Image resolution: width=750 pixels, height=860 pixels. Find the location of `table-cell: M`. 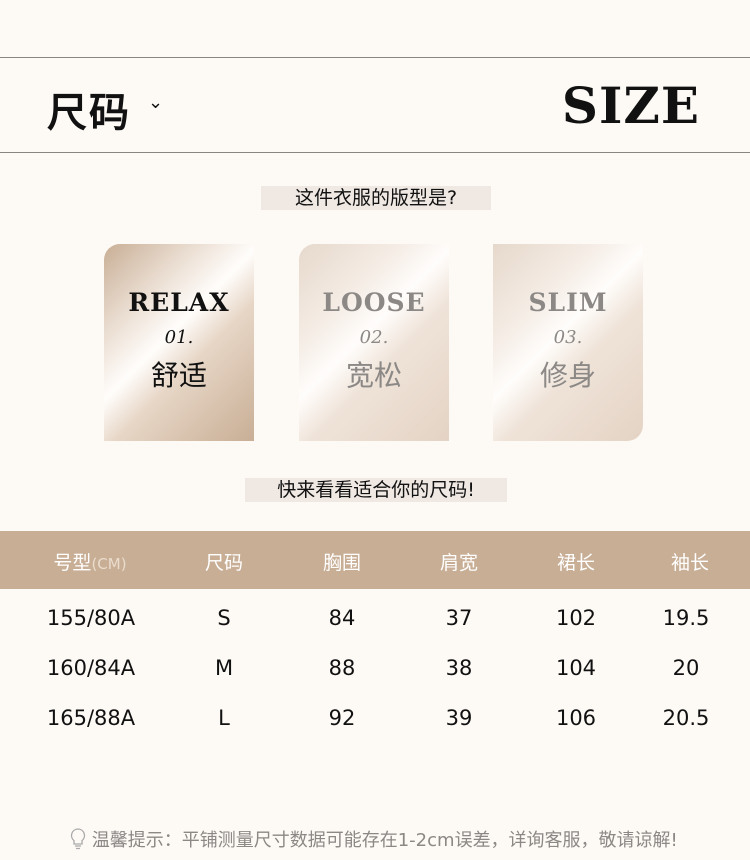

table-cell: M is located at coordinates (224, 668).